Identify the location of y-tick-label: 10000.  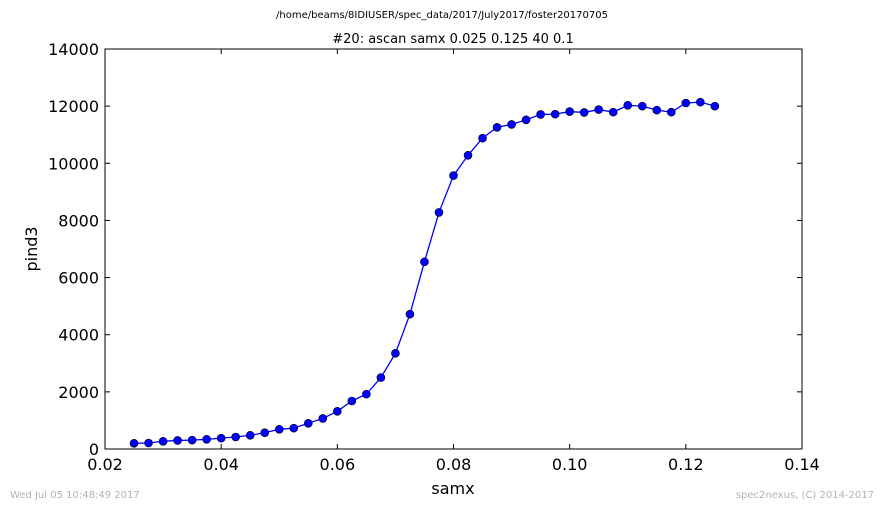
(73, 163).